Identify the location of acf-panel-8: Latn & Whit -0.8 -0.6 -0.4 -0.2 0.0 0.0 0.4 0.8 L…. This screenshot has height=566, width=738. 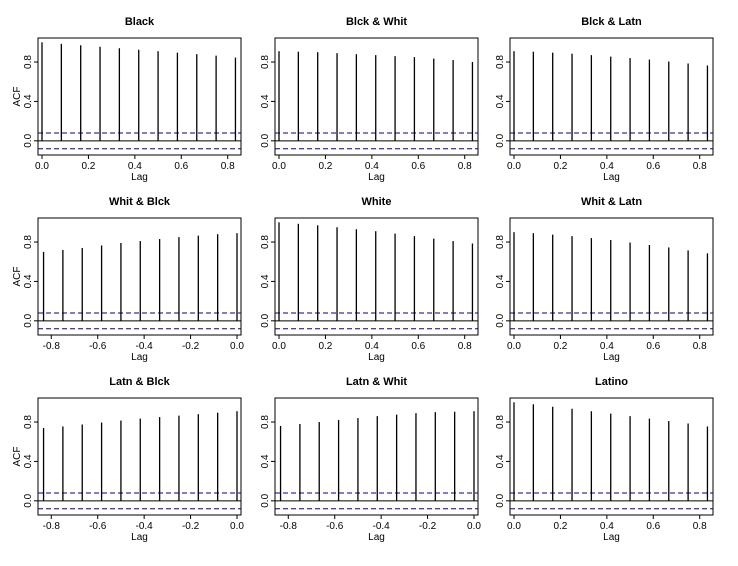
(370, 459).